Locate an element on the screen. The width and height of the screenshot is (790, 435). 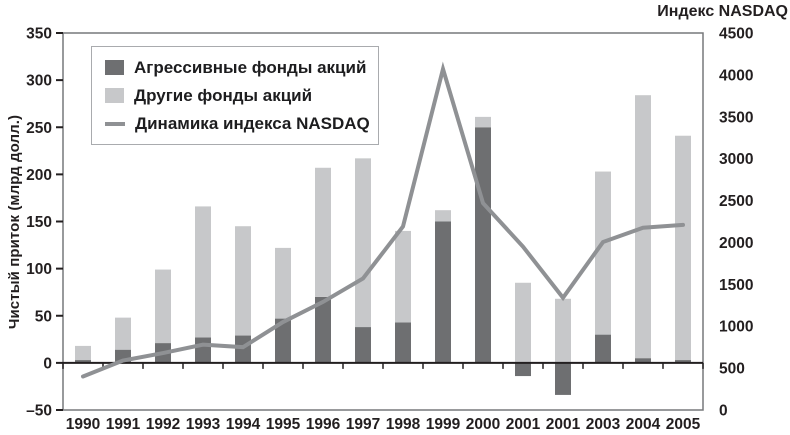
x-axis-year-label: 1995 is located at coordinates (283, 424).